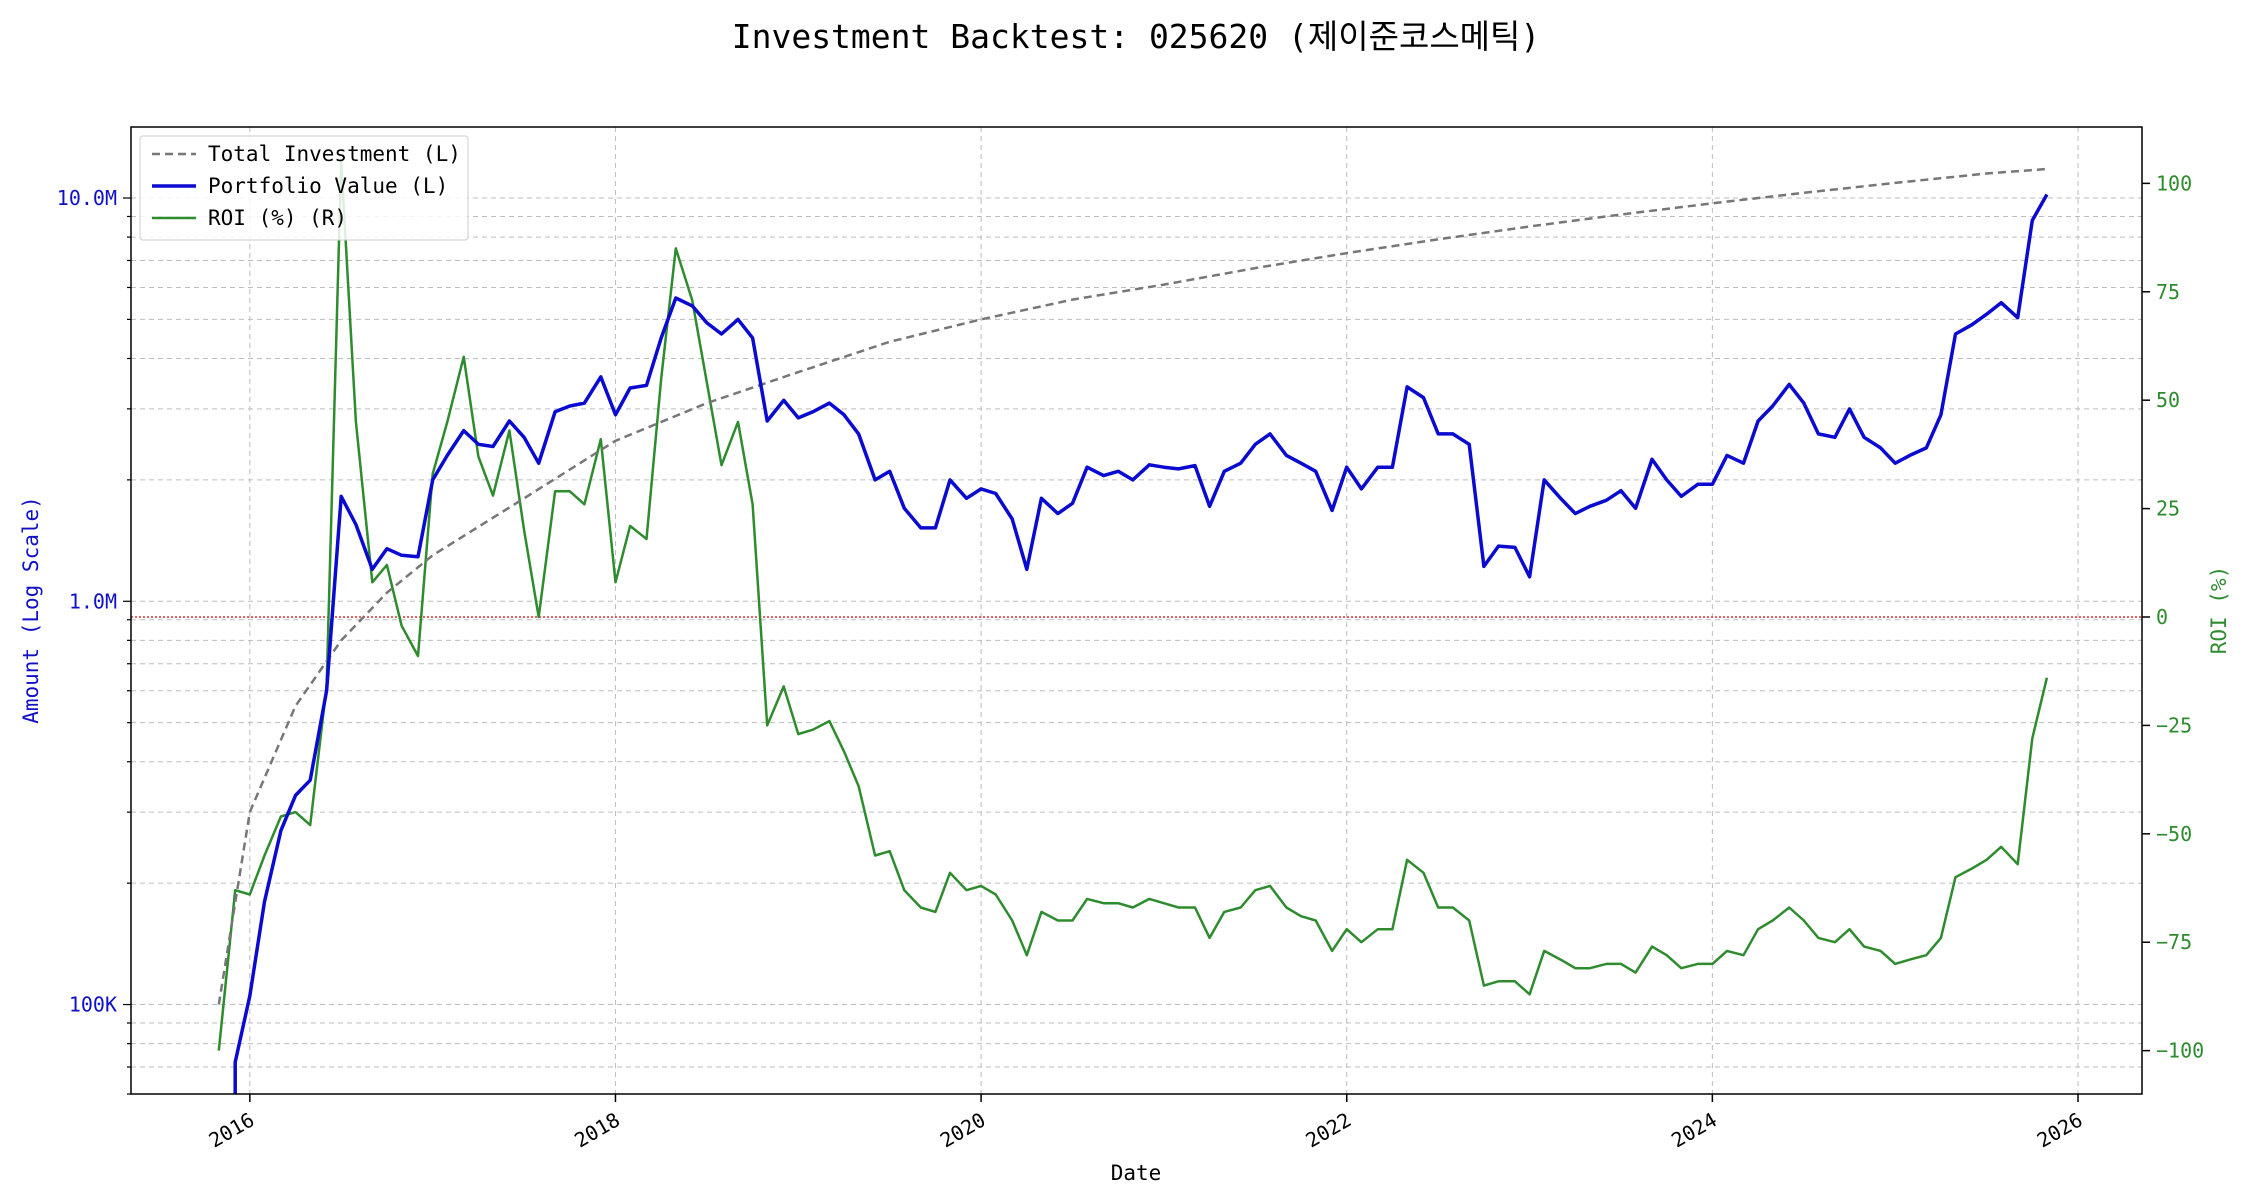  I want to click on right-tick-label: 50, so click(2168, 400).